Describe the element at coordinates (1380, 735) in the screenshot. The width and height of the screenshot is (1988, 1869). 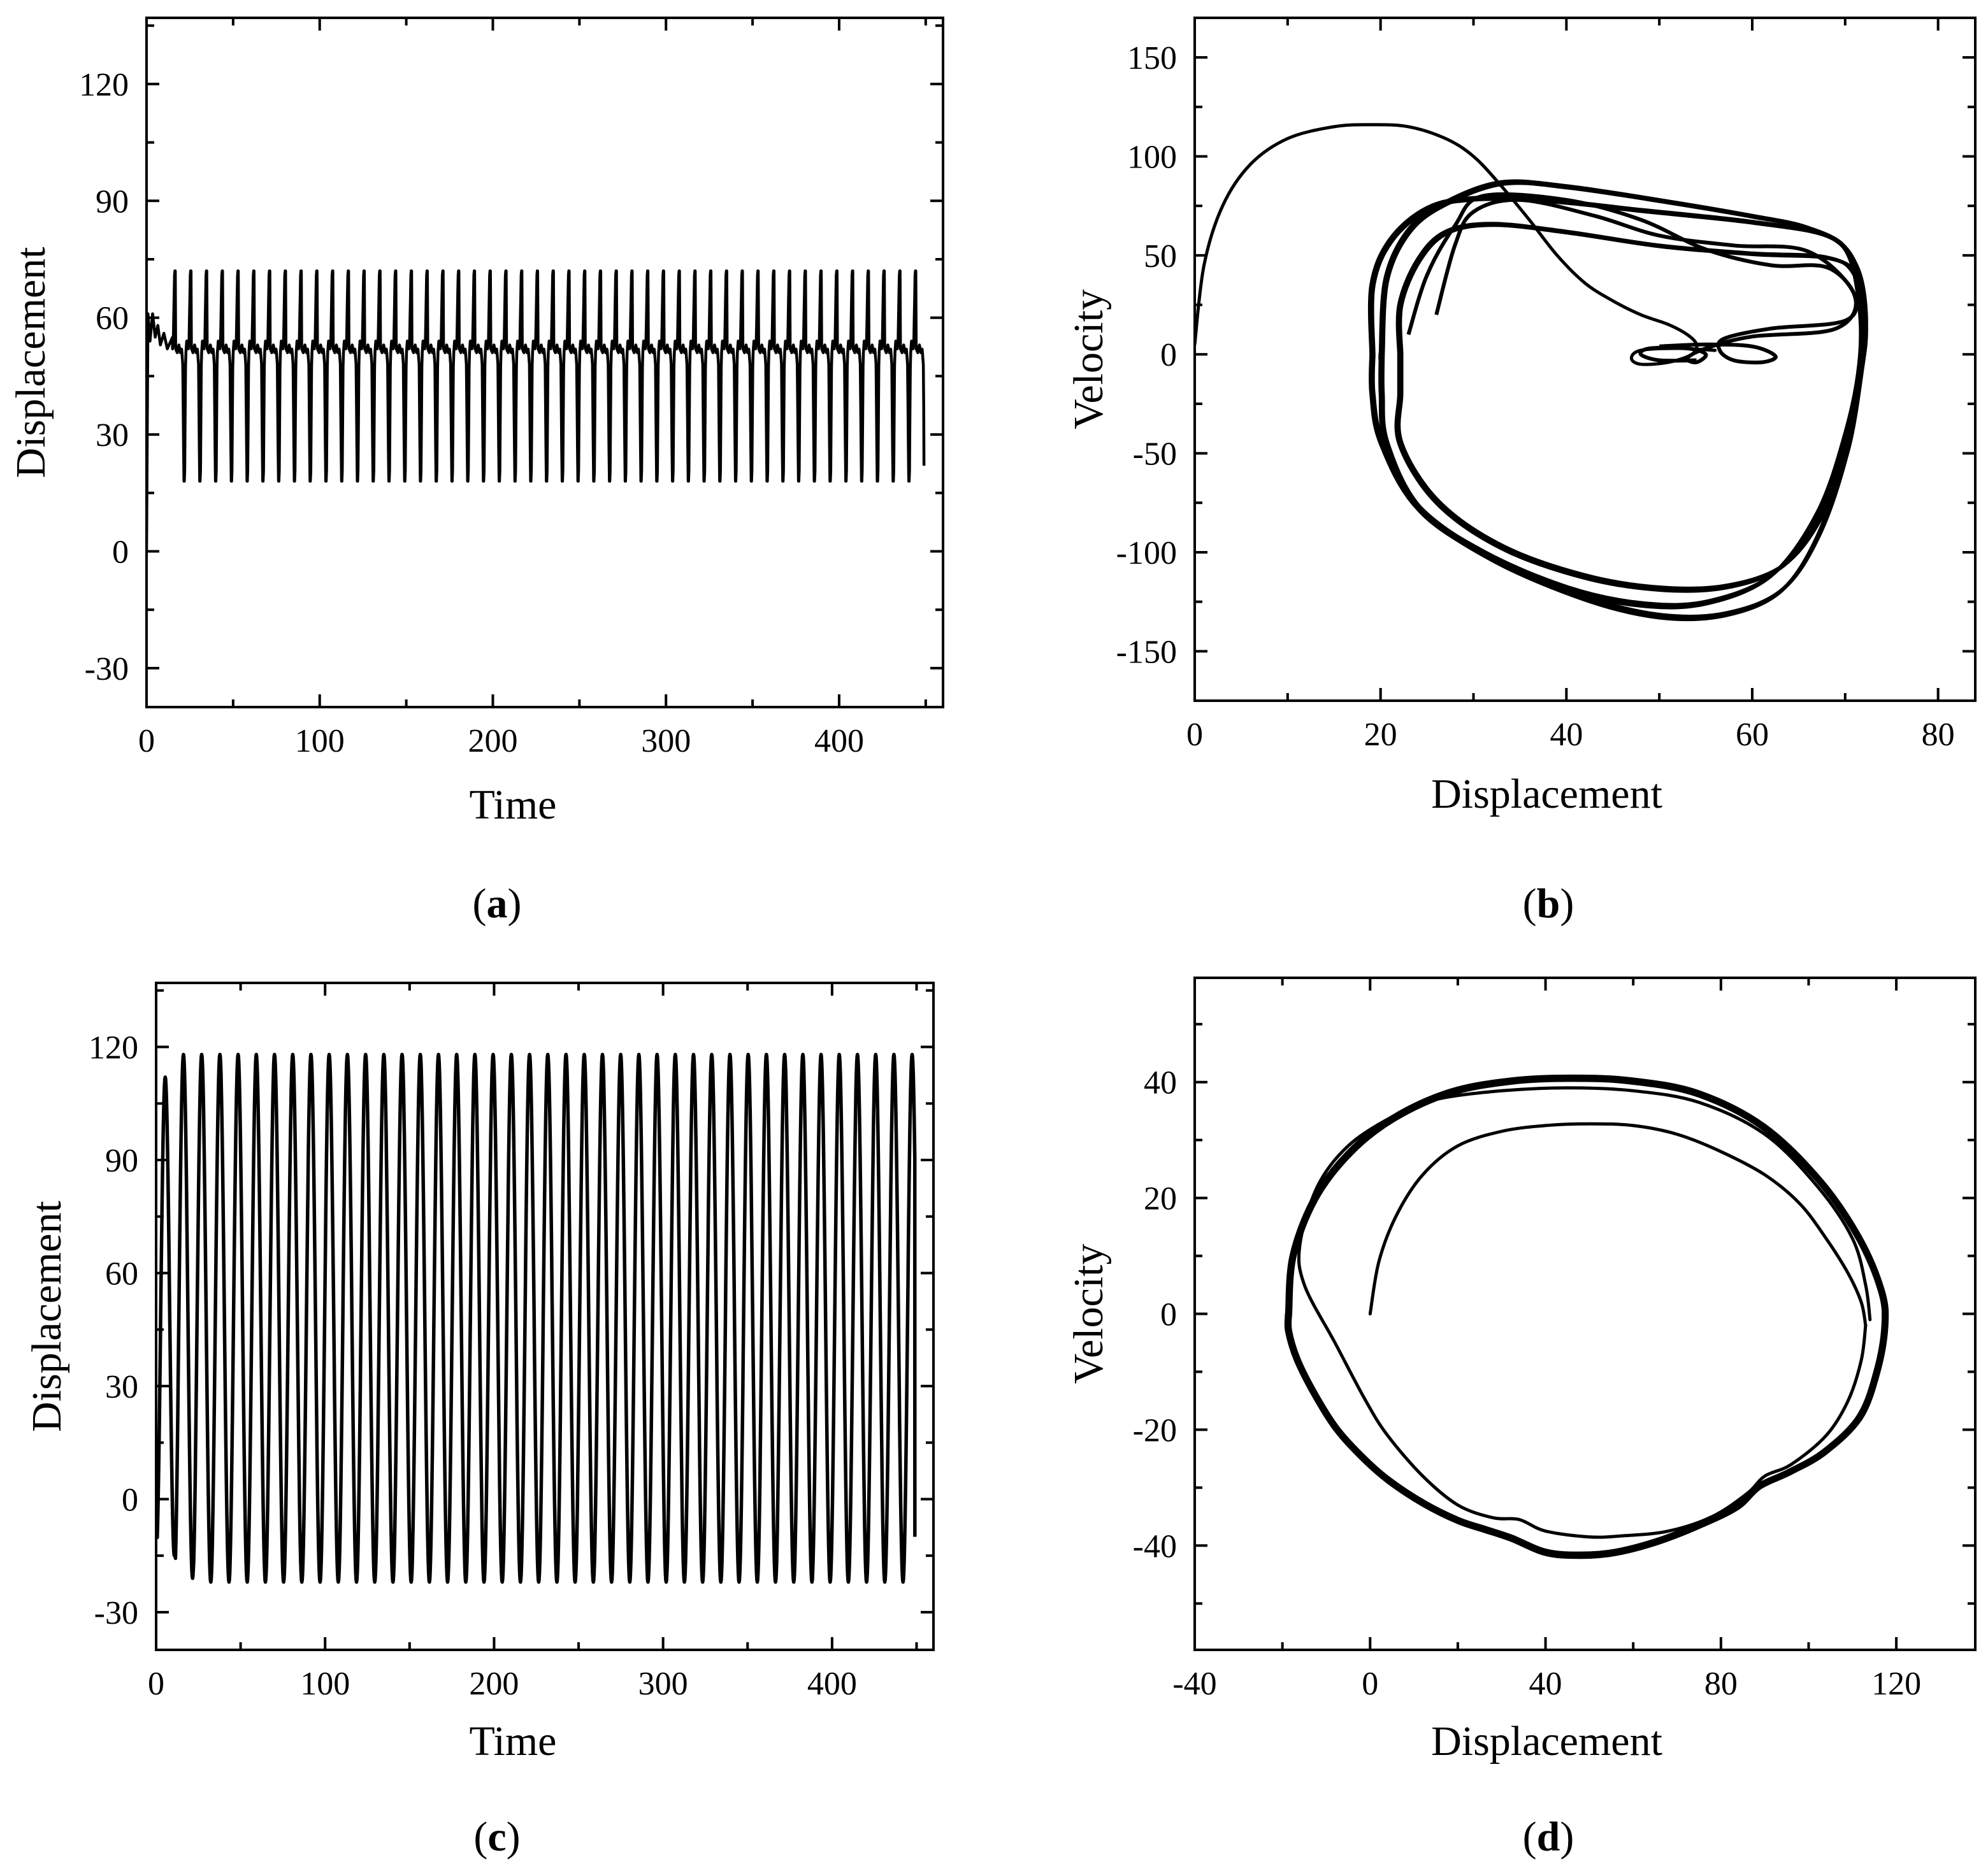
I see `x-tick-label: 20` at that location.